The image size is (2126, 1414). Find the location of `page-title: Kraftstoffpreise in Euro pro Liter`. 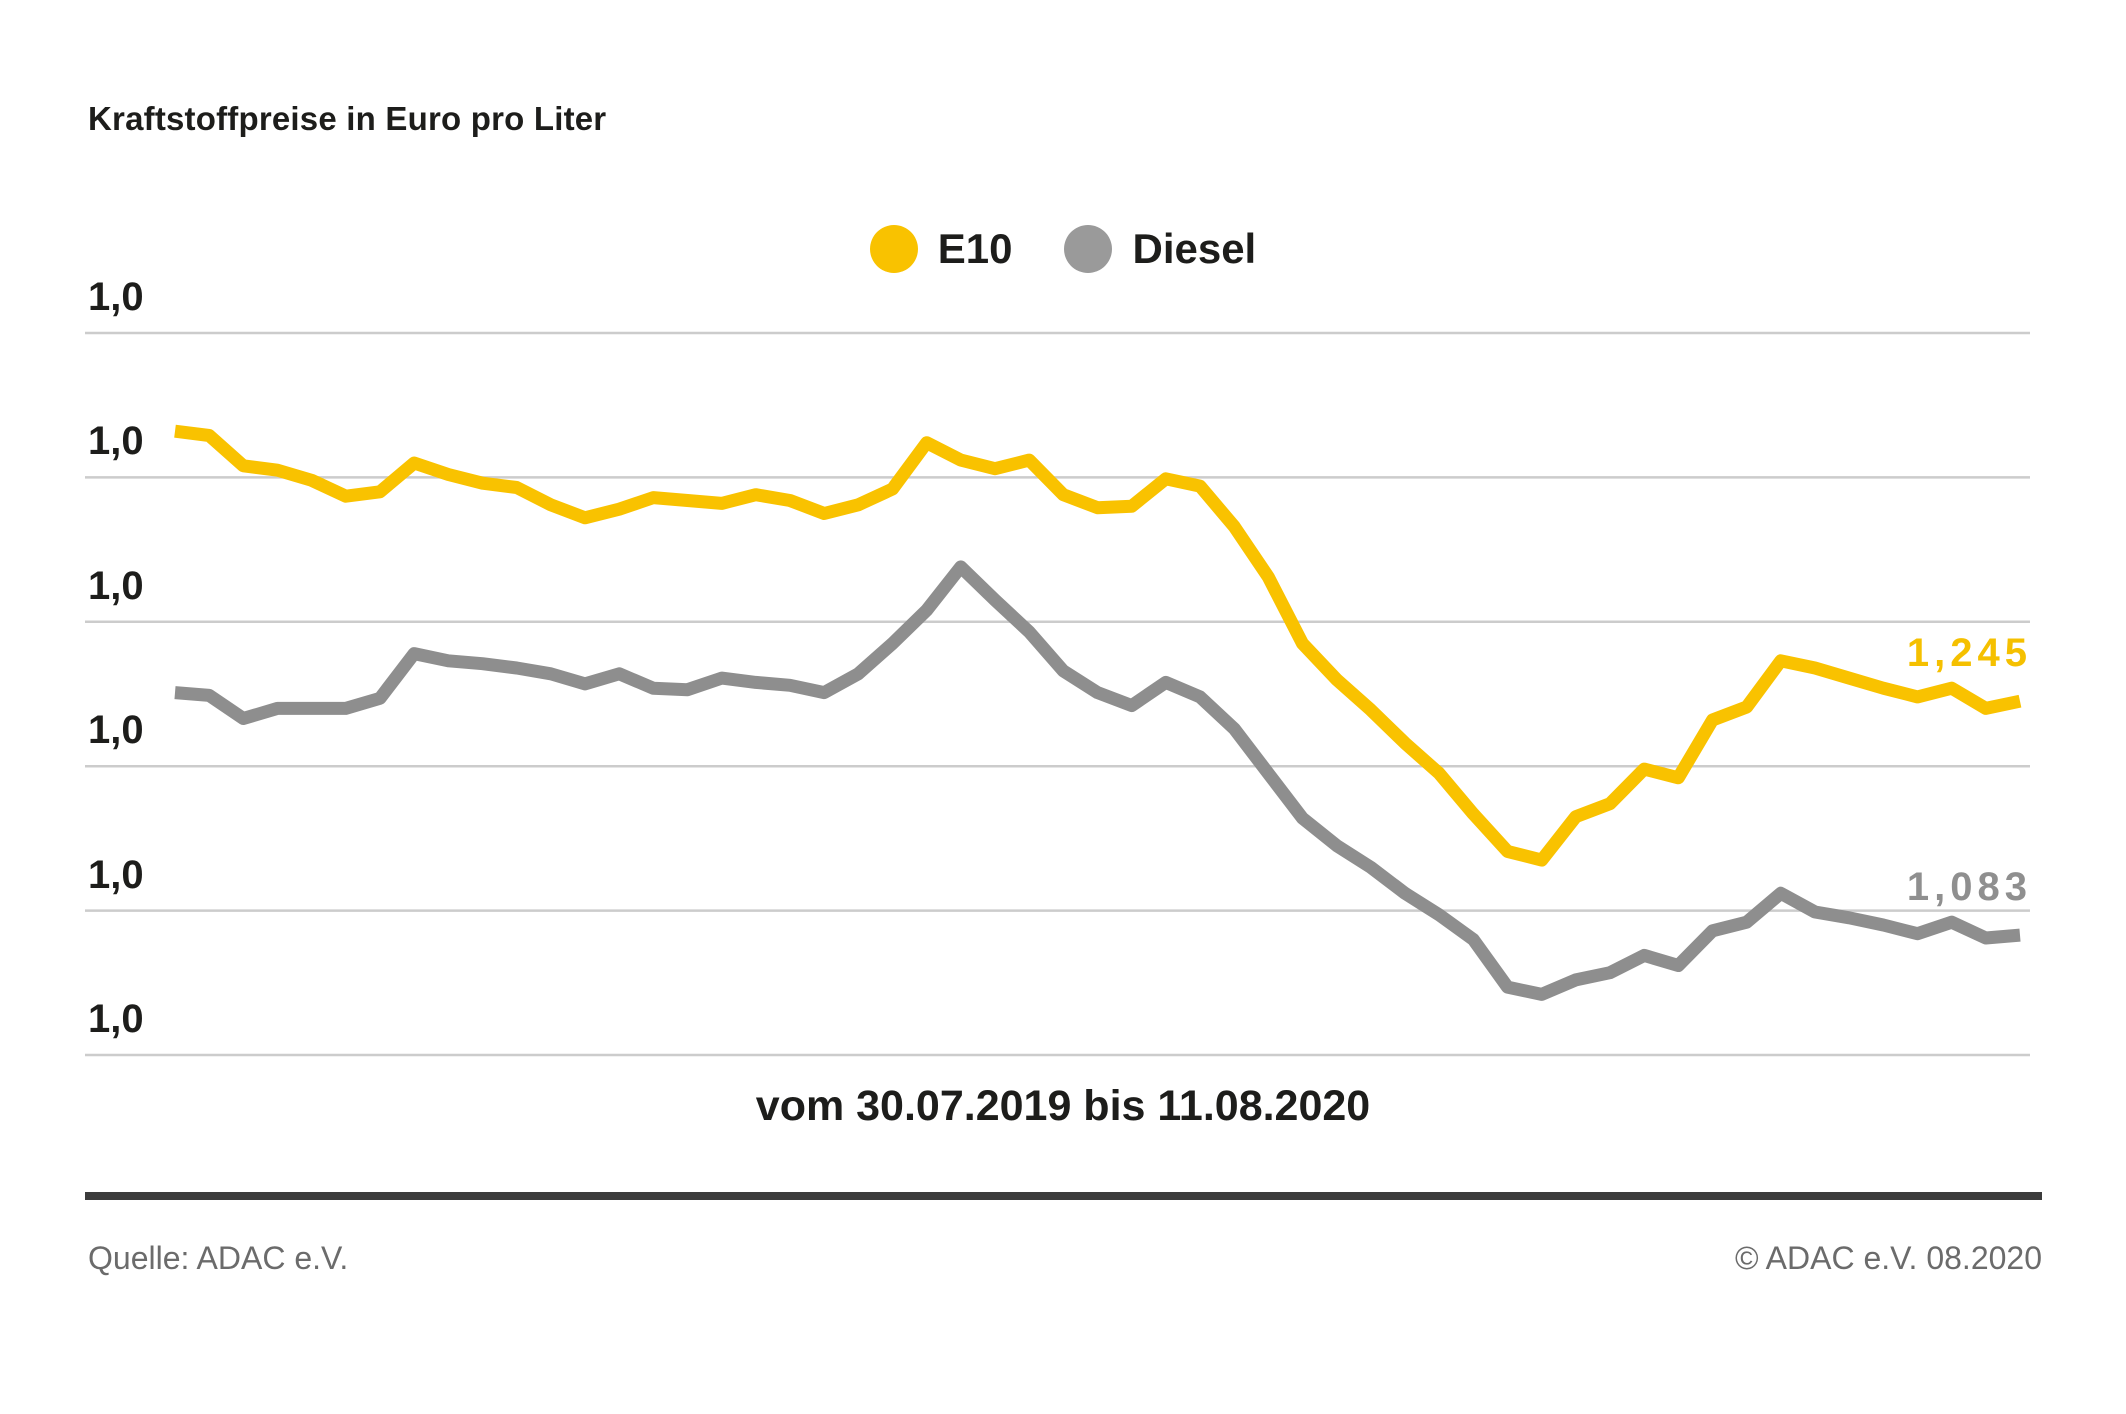

page-title: Kraftstoffpreise in Euro pro Liter is located at coordinates (347, 118).